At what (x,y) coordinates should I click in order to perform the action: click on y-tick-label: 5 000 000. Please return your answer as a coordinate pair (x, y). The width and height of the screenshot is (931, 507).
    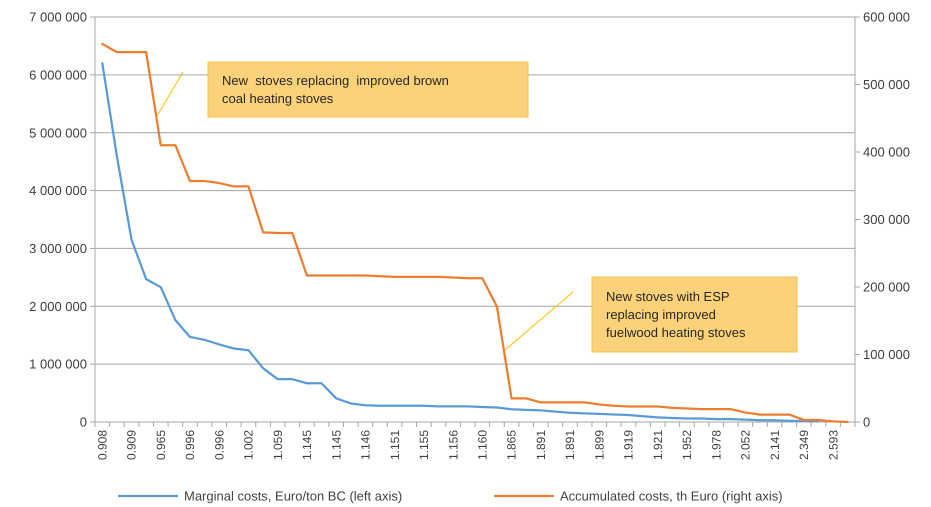
    Looking at the image, I should click on (58, 132).